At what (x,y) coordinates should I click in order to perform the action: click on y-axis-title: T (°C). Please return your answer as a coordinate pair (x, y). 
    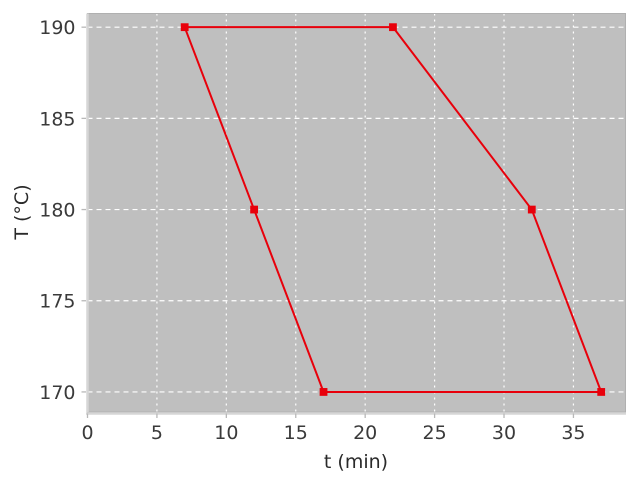
    Looking at the image, I should click on (22, 212).